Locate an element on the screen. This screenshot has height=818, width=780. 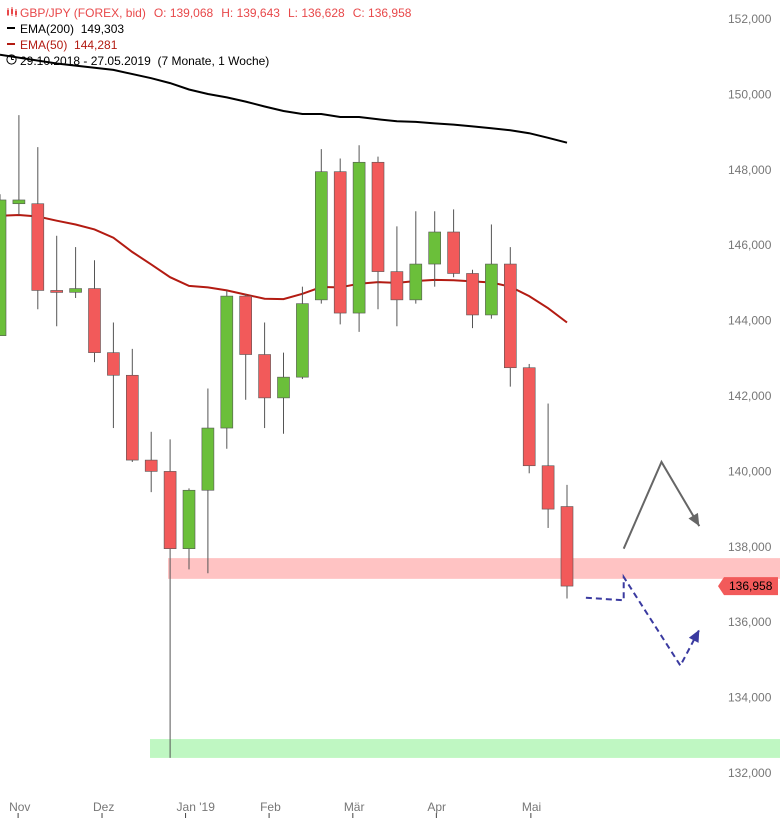
period-label: (7 Monate, 1 Woche) is located at coordinates (213, 61).